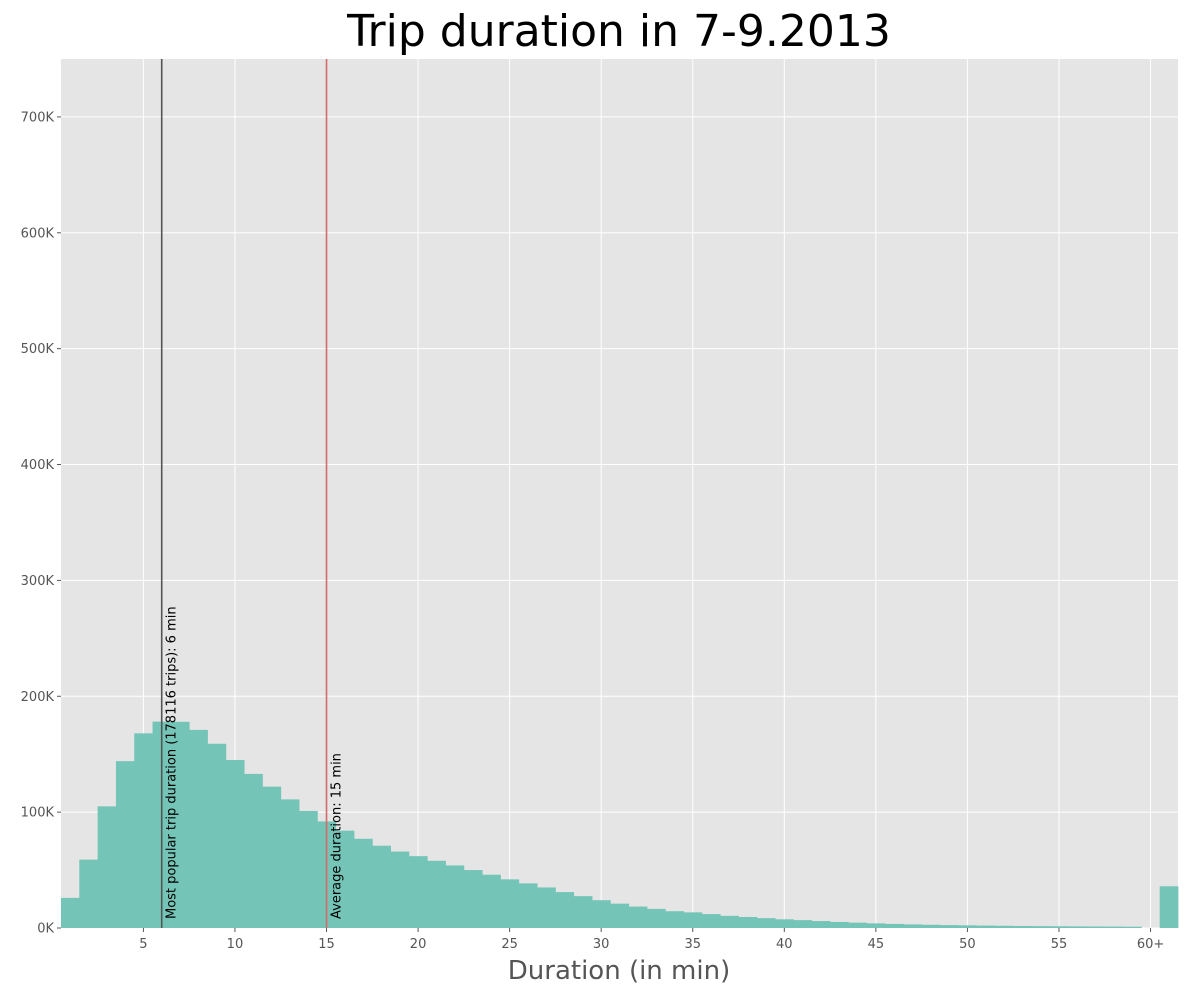  I want to click on x-tick-label: 15, so click(326, 944).